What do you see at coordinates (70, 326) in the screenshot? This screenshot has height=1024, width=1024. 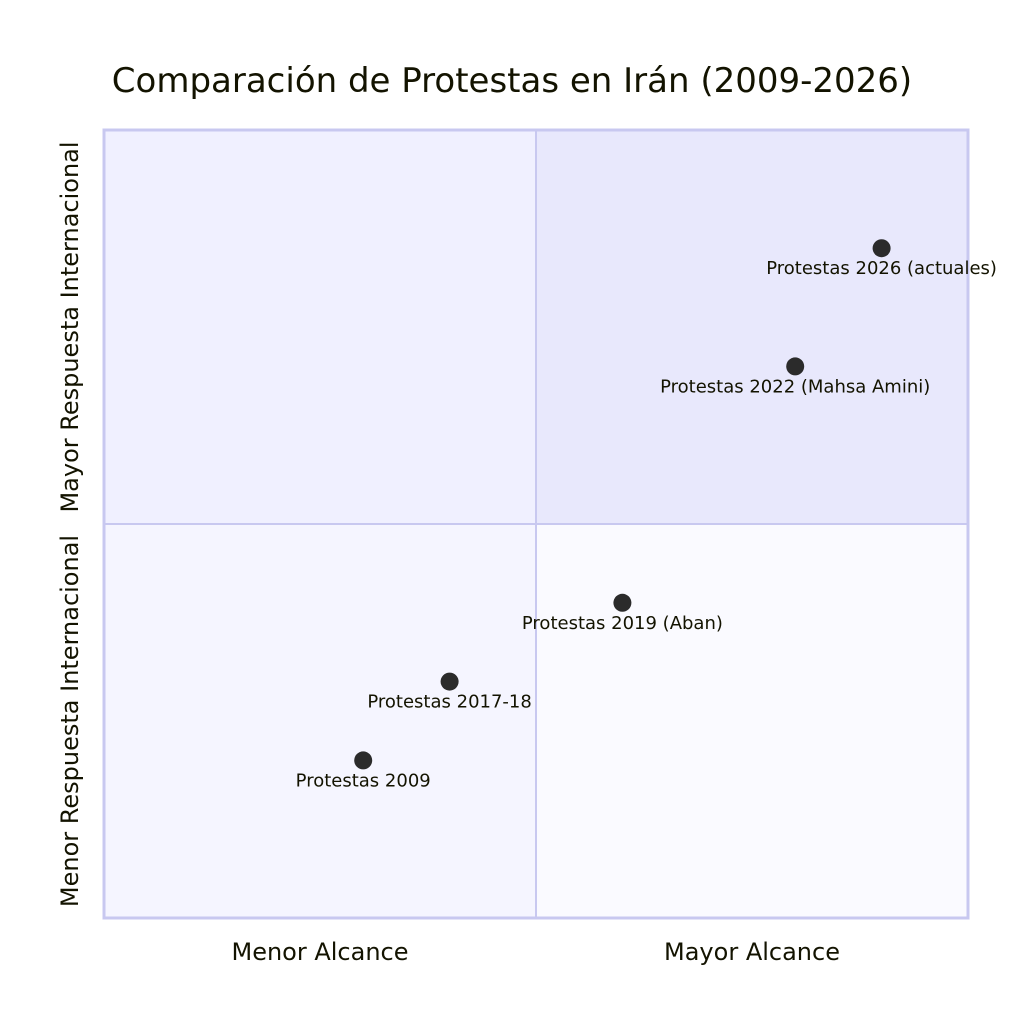 I see `y-axis-top-label: Mayor Respuesta Internacional` at bounding box center [70, 326].